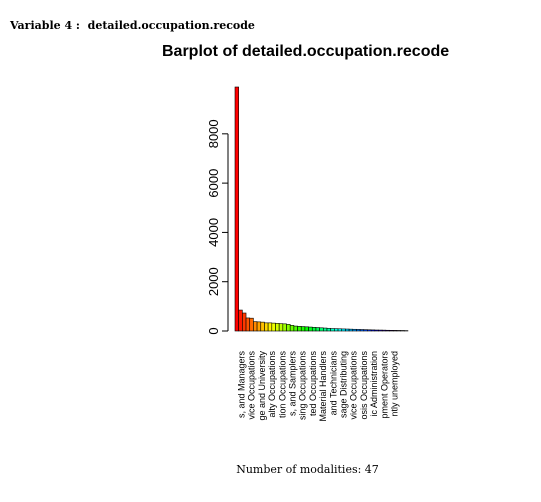 The width and height of the screenshot is (541, 502). Describe the element at coordinates (272, 384) in the screenshot. I see `category-label: alty Occupations` at that location.